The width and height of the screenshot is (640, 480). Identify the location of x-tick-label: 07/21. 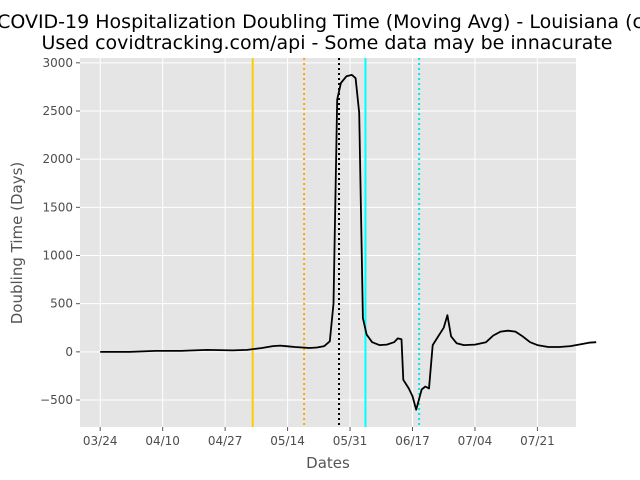
(537, 441).